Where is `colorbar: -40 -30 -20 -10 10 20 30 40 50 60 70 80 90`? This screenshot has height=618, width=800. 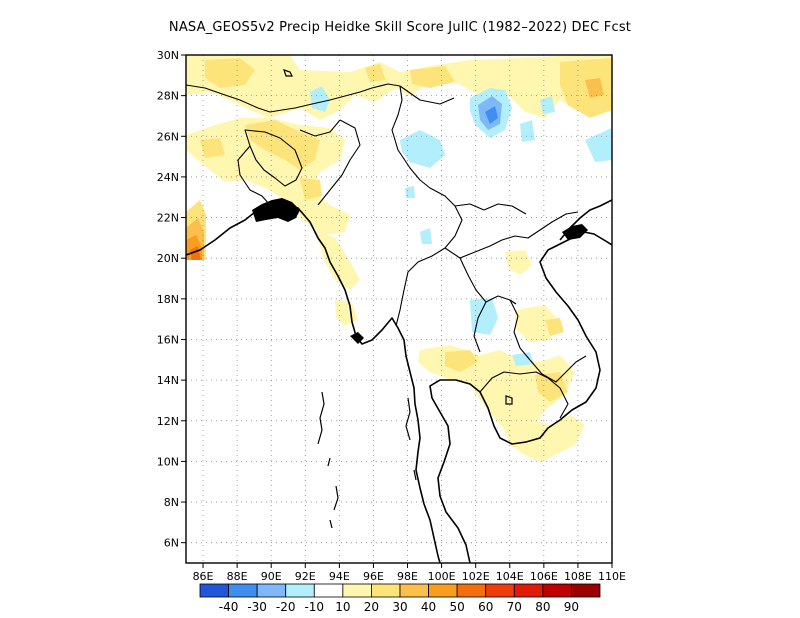 colorbar: -40 -30 -20 -10 10 20 30 40 50 60 70 80 90 is located at coordinates (400, 598).